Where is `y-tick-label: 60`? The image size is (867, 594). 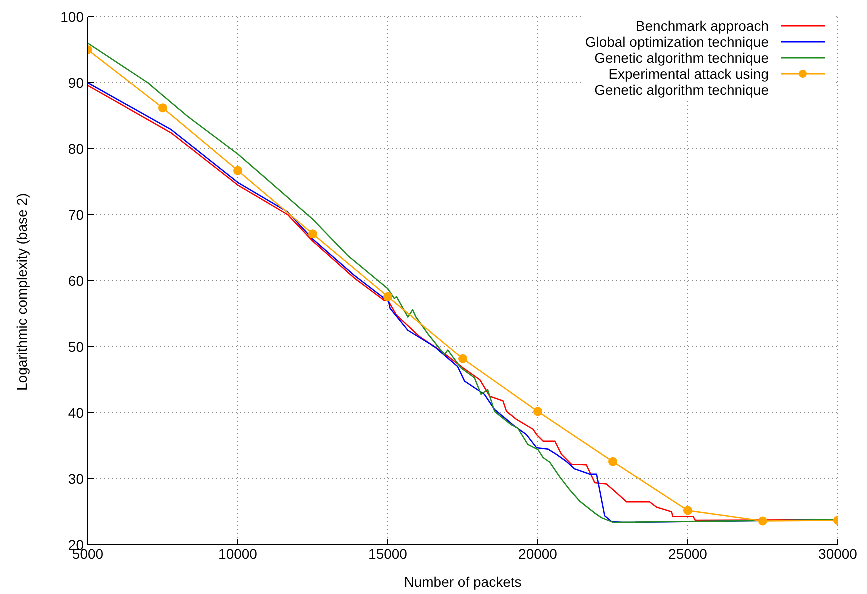 y-tick-label: 60 is located at coordinates (76, 280).